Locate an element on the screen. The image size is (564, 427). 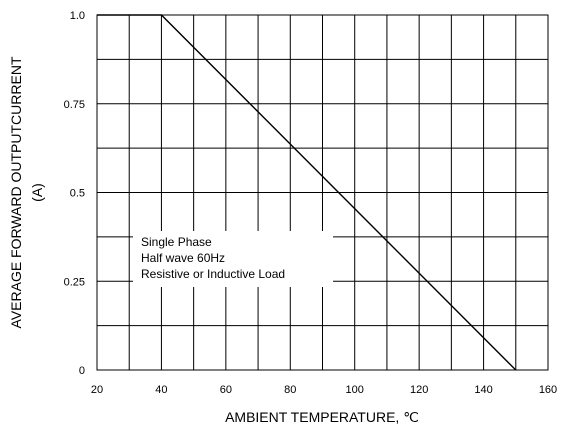
y-tick-label: 0.25 is located at coordinates (74, 282).